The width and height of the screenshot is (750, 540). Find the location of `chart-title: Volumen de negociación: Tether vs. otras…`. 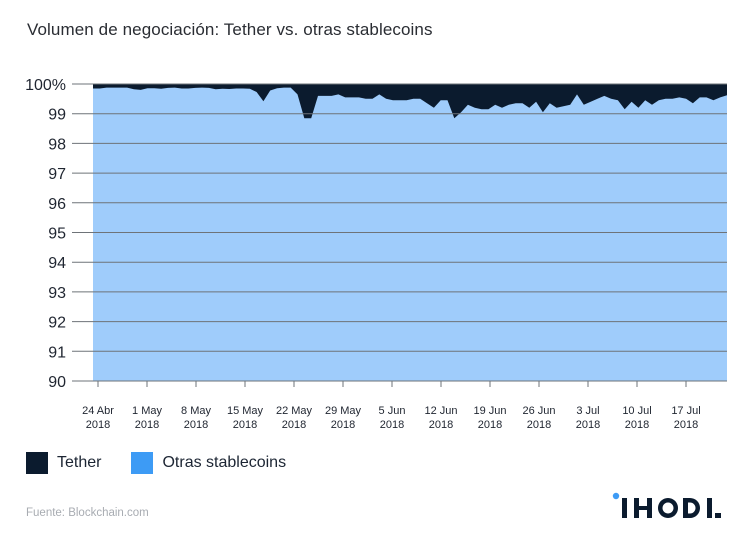

chart-title: Volumen de negociación: Tether vs. otras… is located at coordinates (230, 29).